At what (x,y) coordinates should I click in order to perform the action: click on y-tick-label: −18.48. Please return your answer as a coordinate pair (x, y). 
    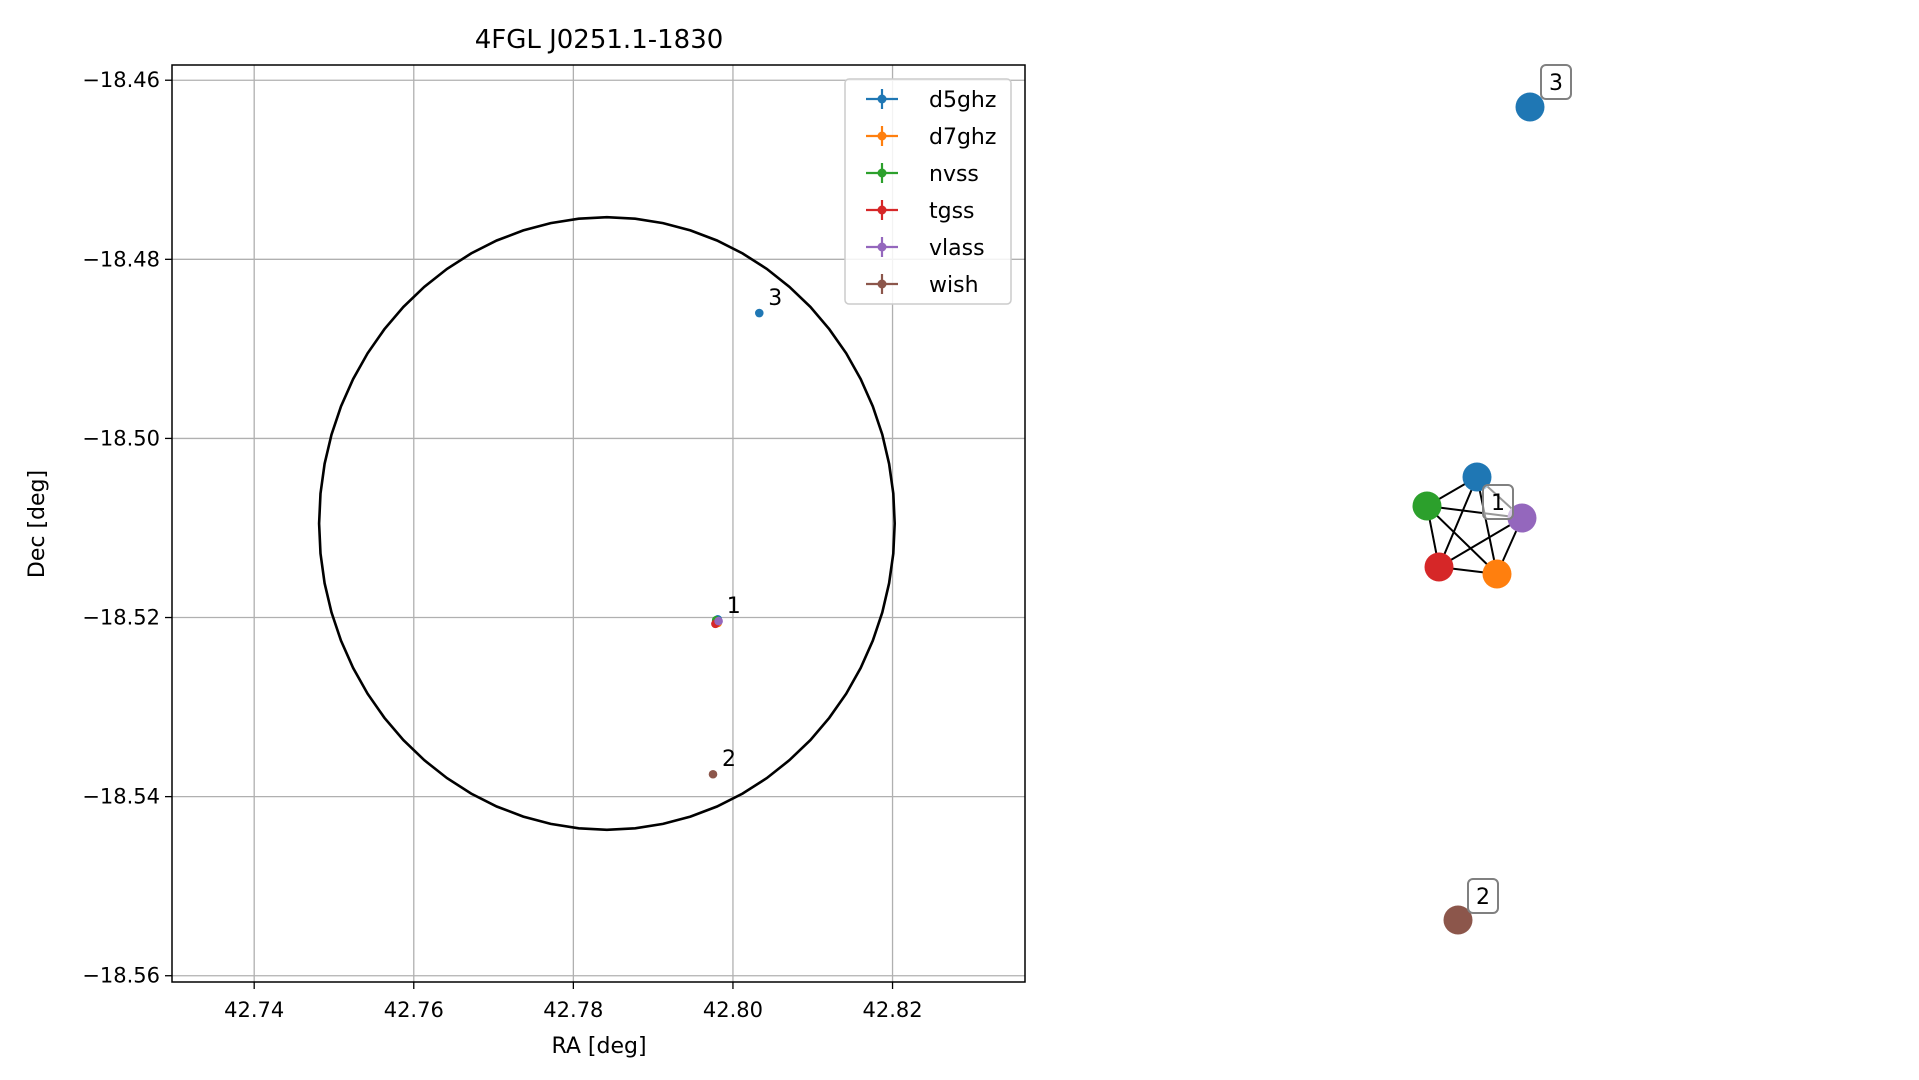
    Looking at the image, I should click on (121, 259).